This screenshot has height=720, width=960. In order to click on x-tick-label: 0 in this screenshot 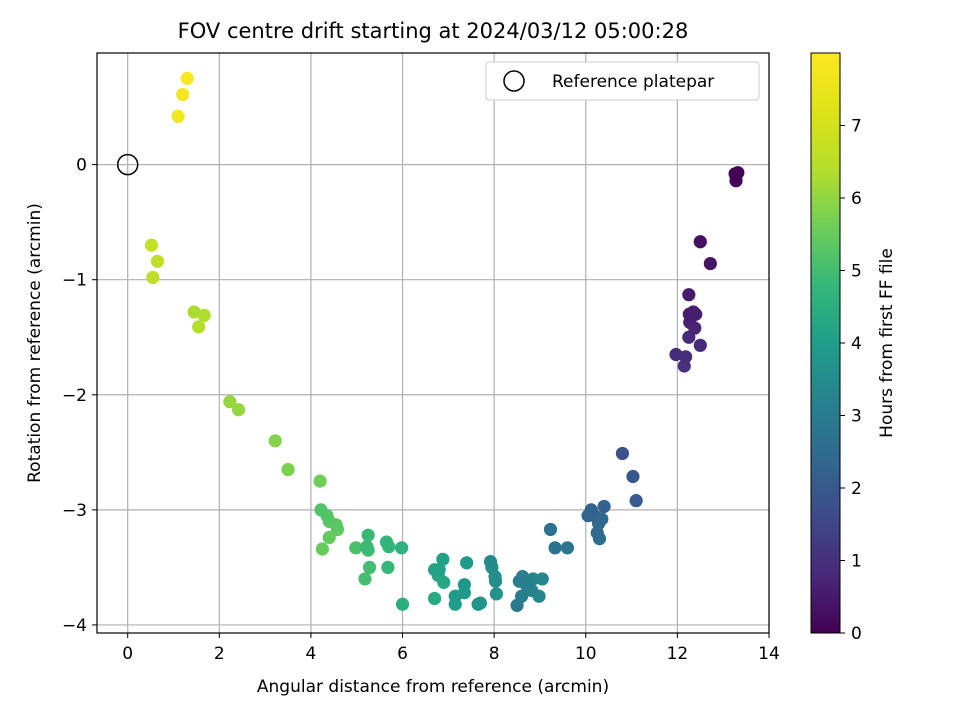, I will do `click(127, 654)`.